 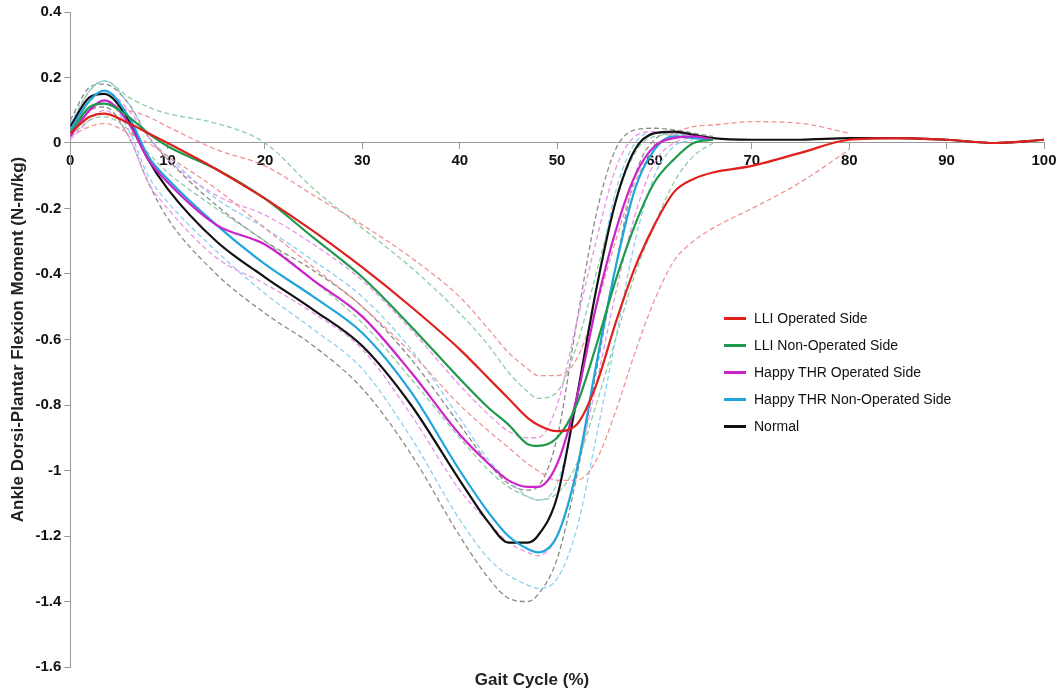 I want to click on x-tick-label: 90, so click(x=946, y=160).